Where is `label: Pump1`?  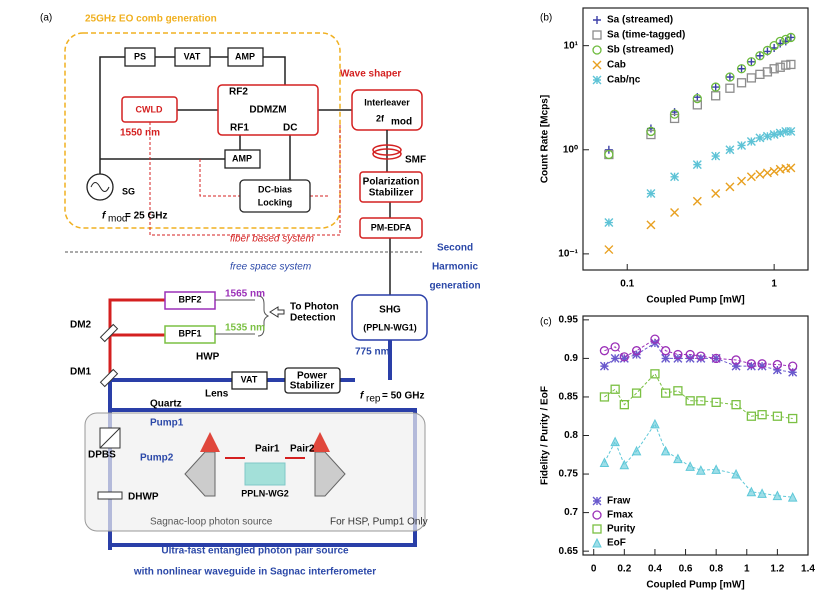 label: Pump1 is located at coordinates (167, 423).